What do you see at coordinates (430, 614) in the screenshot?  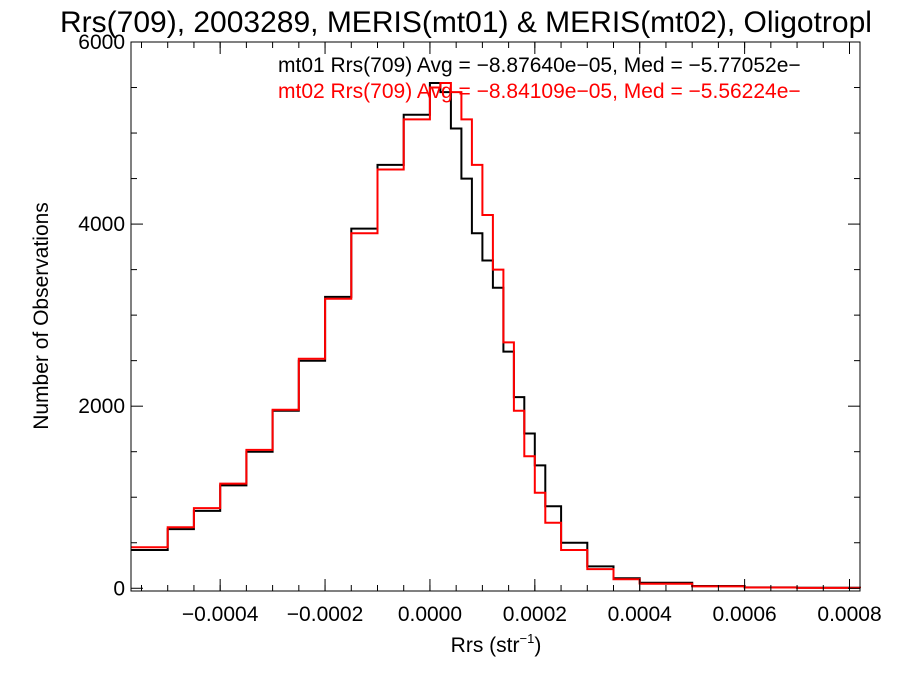 I see `x-tick-label: 0.0000` at bounding box center [430, 614].